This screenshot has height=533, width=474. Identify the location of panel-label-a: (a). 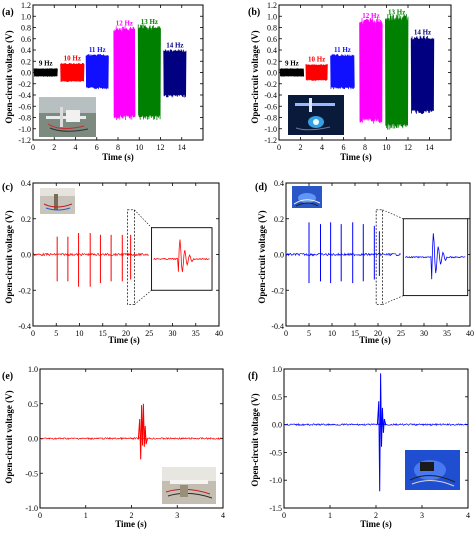
(8, 12).